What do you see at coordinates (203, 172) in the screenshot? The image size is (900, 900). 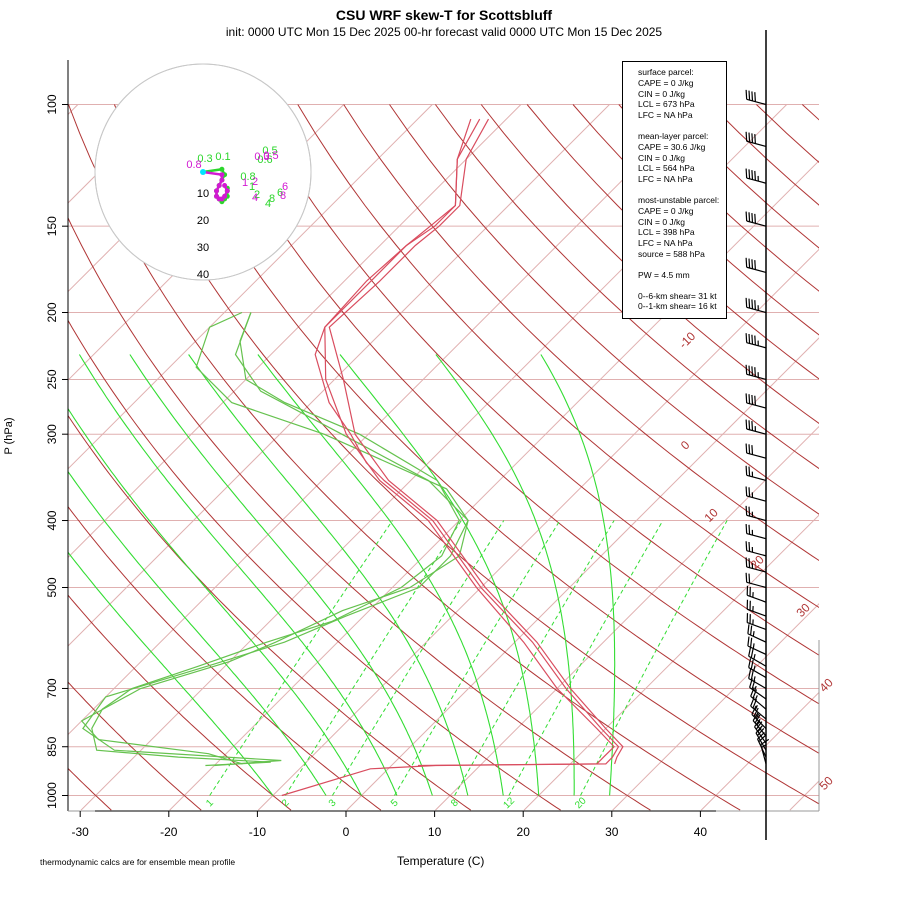 I see `hodograph-surface-point` at bounding box center [203, 172].